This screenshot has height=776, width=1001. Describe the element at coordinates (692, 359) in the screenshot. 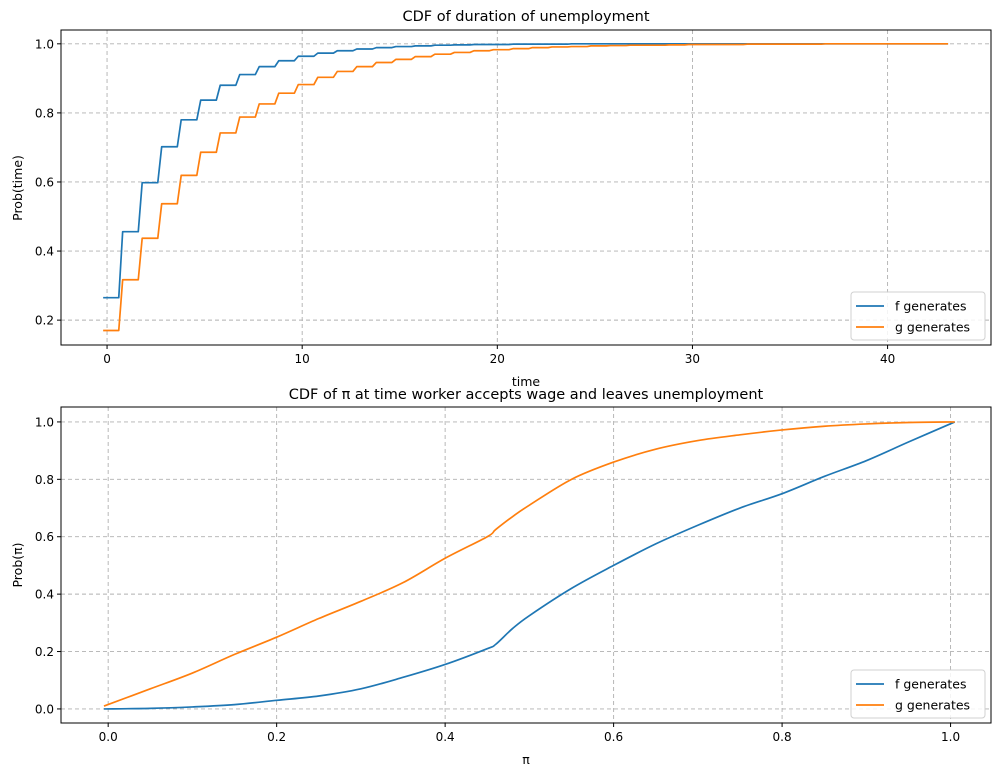

I see `x-tick-label: 30` at that location.